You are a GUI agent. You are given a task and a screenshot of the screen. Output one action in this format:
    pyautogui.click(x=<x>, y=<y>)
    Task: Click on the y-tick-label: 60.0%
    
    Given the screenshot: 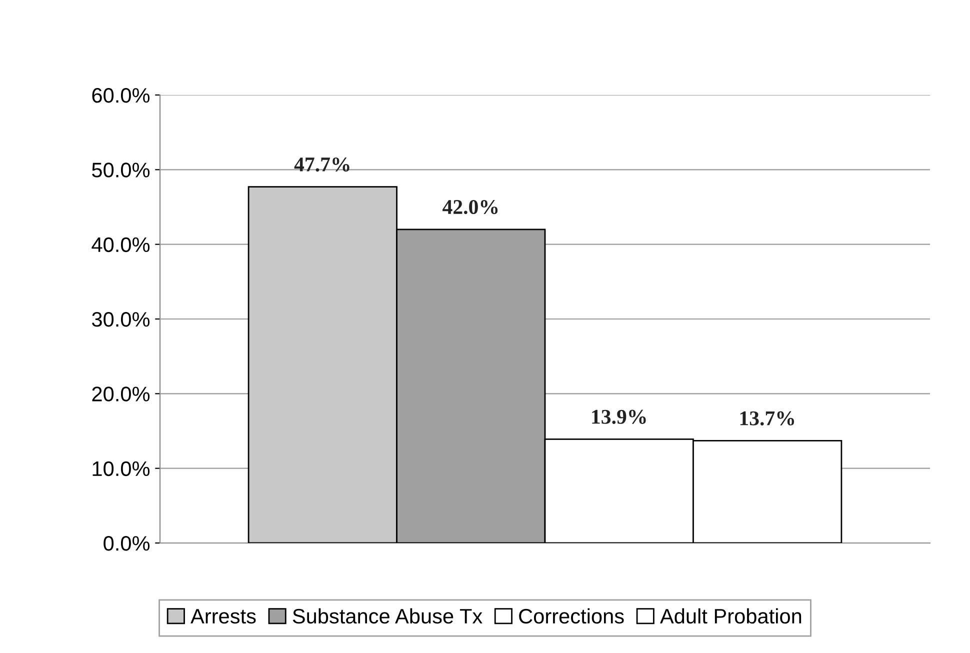 What is the action you would take?
    pyautogui.click(x=121, y=95)
    